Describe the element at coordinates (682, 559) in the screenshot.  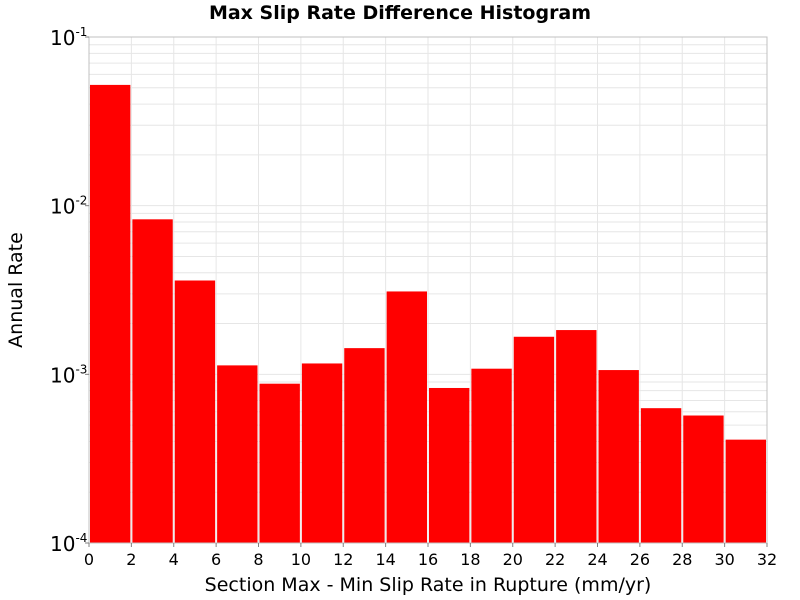
I see `x-tick-label: 28` at that location.